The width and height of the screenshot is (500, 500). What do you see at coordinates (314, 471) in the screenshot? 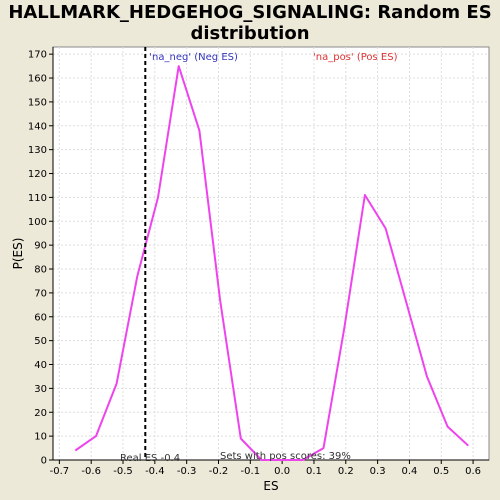
I see `x-tick-label: 0.1` at bounding box center [314, 471].